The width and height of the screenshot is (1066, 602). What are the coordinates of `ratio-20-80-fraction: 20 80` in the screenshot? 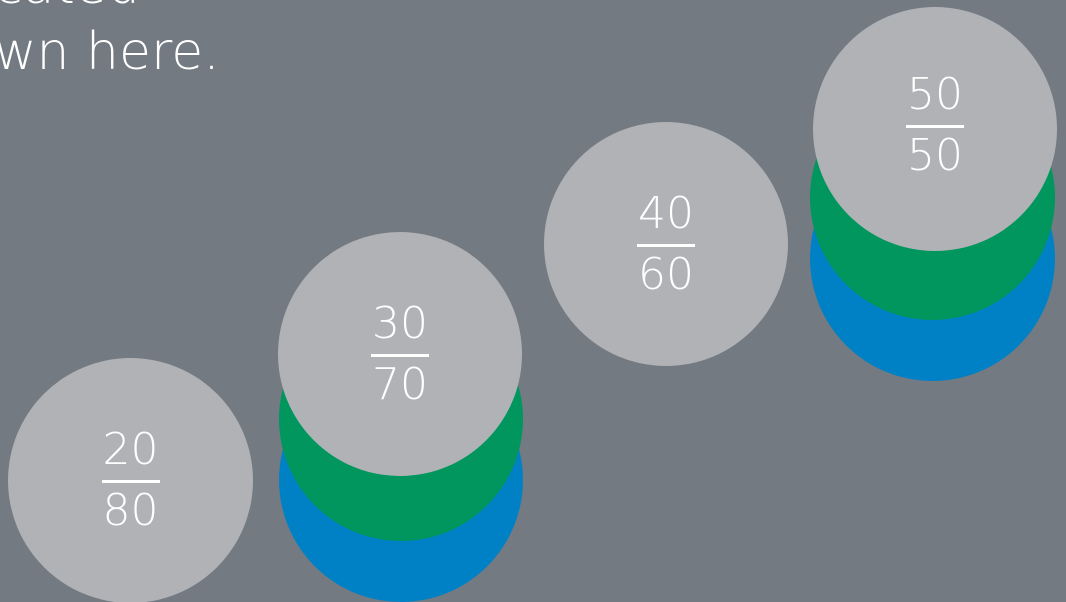 It's located at (130, 480).